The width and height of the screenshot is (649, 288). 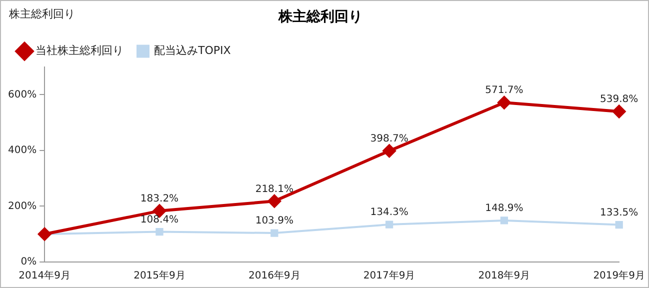 What do you see at coordinates (274, 221) in the screenshot?
I see `data-label: 103.9%` at bounding box center [274, 221].